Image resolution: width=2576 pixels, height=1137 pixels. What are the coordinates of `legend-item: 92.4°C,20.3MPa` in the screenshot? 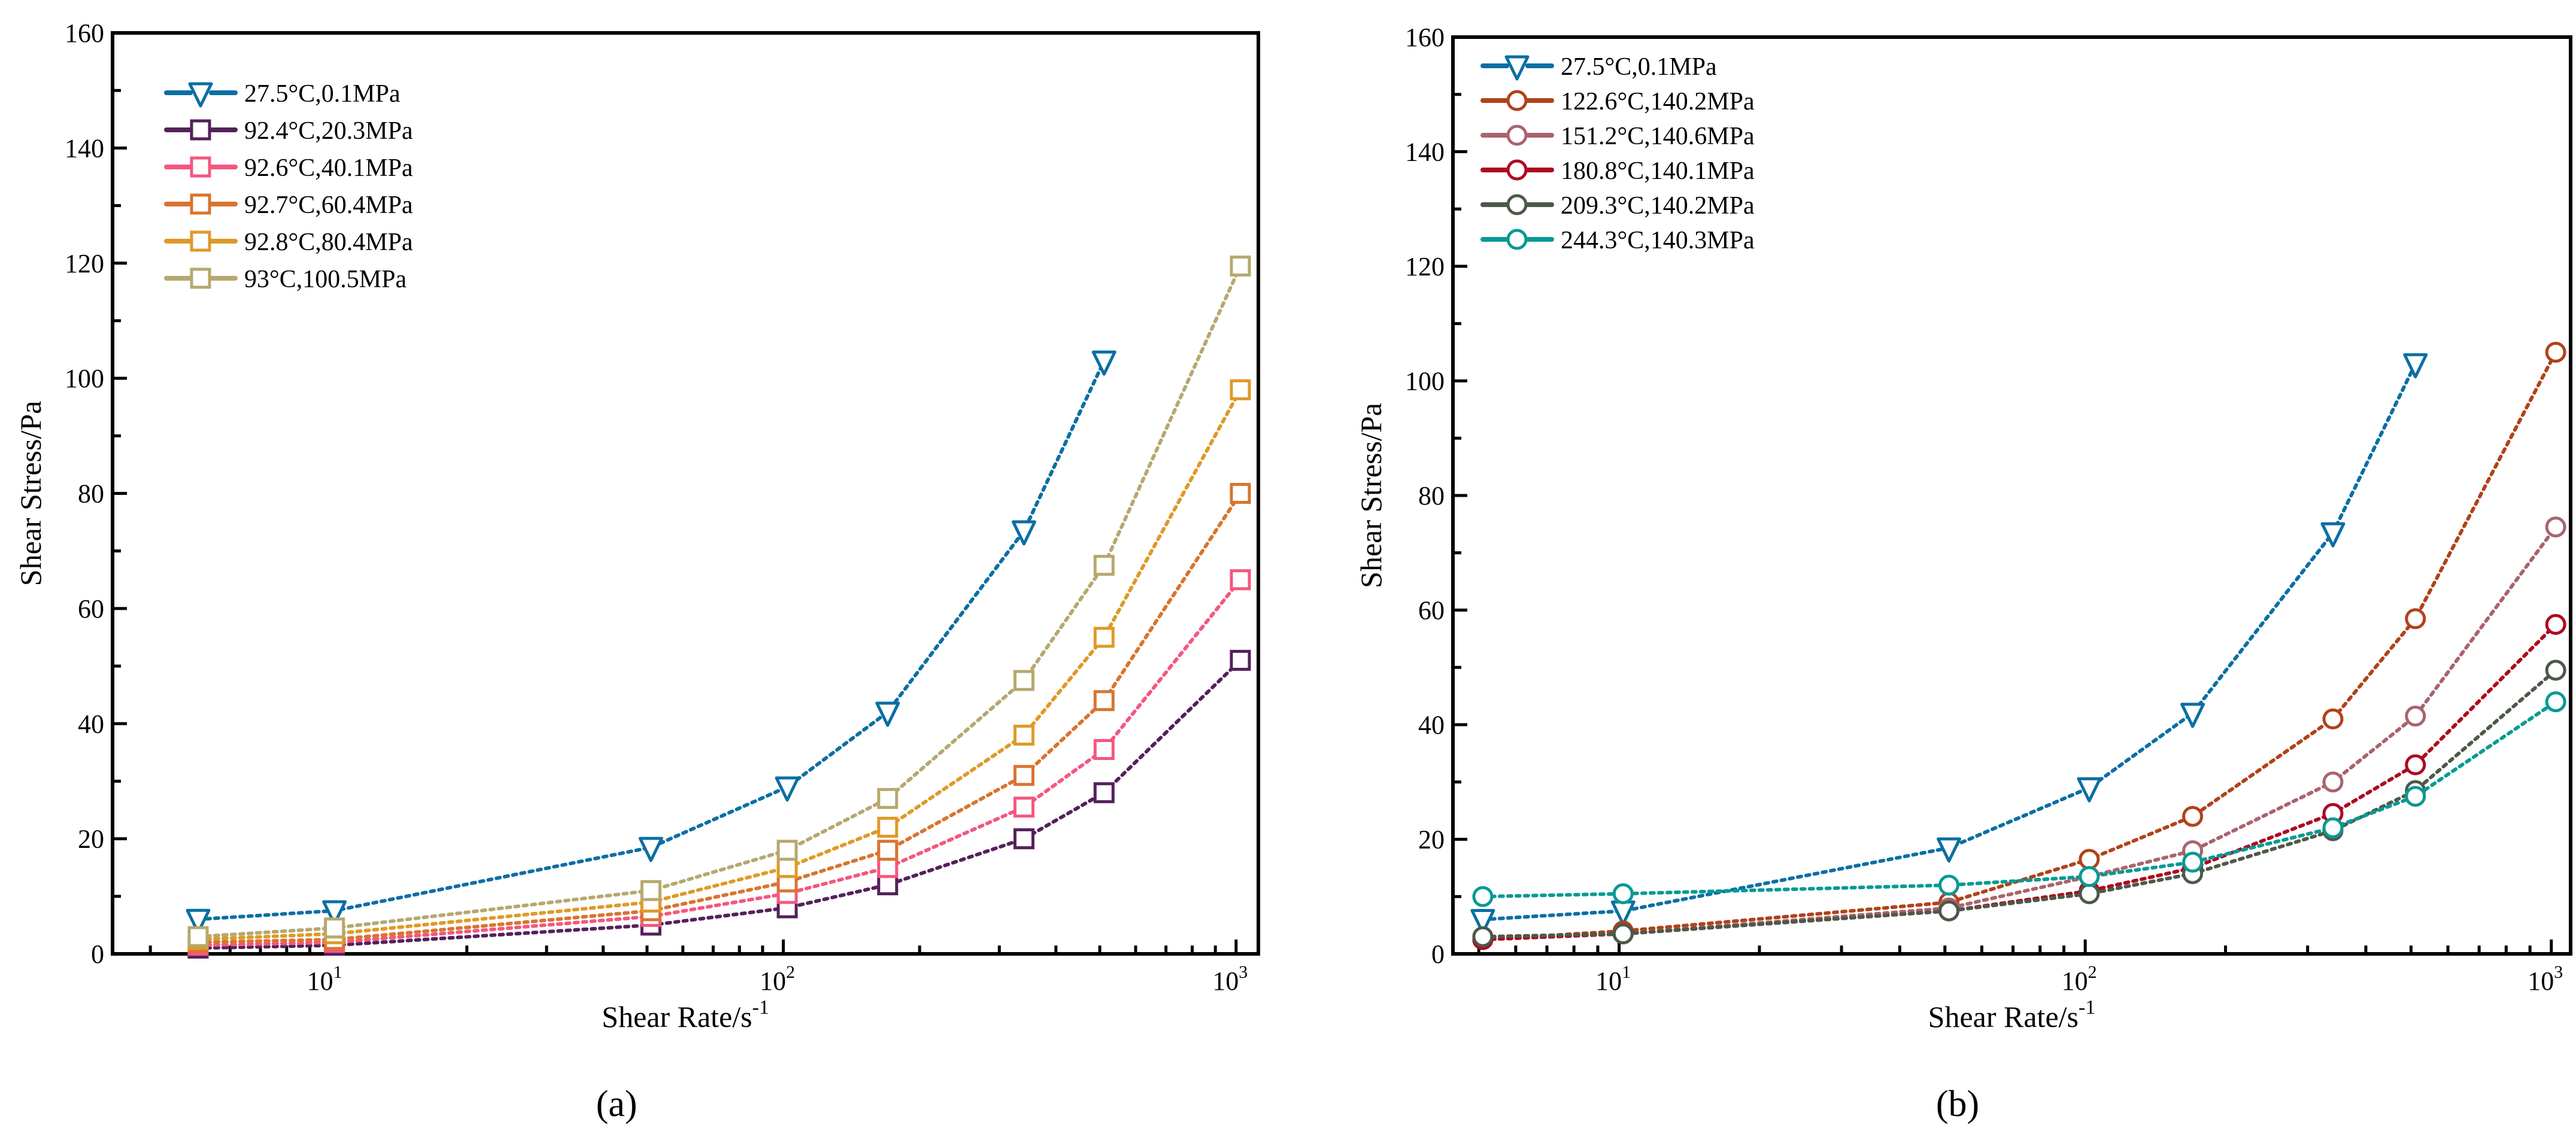 It's located at (288, 131).